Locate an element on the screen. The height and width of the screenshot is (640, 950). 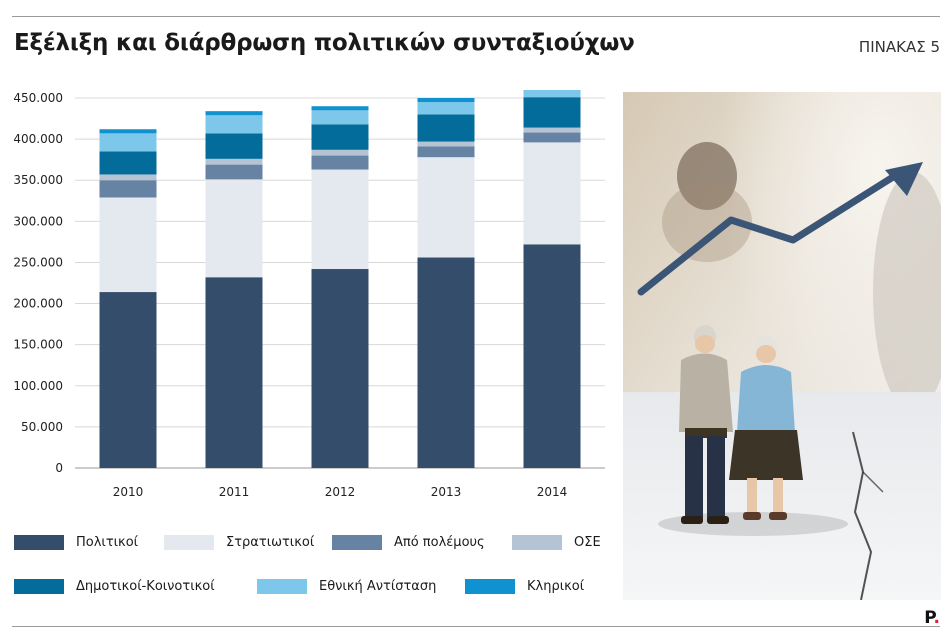
publisher-logo: P. is located at coordinates (932, 618).